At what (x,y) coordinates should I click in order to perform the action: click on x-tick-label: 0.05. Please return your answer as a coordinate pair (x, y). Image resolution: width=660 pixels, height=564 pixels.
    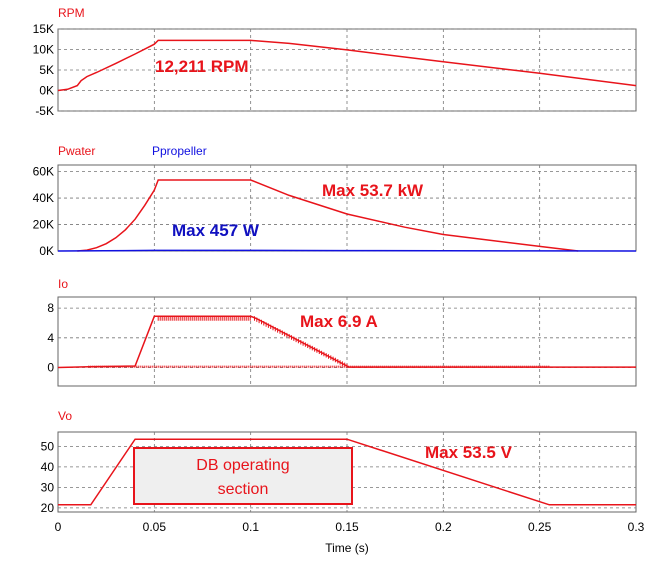
    Looking at the image, I should click on (155, 527).